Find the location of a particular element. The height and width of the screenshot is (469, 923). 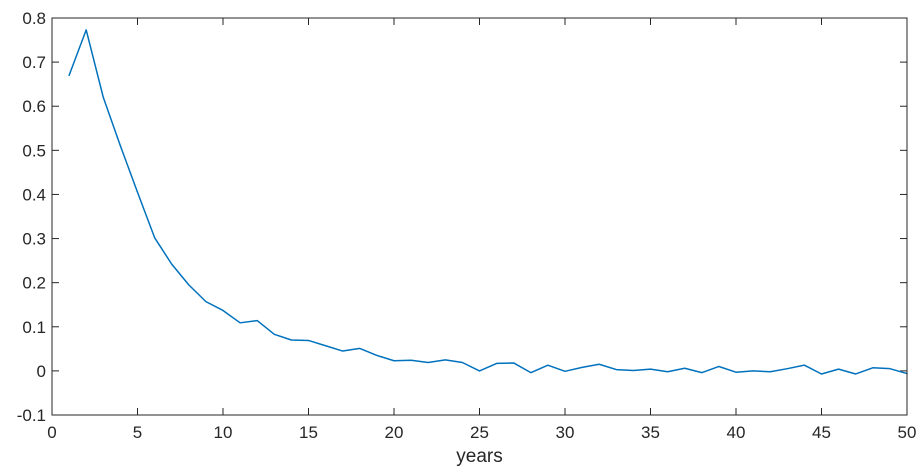

y-tick-label: 0.7 is located at coordinates (34, 62).